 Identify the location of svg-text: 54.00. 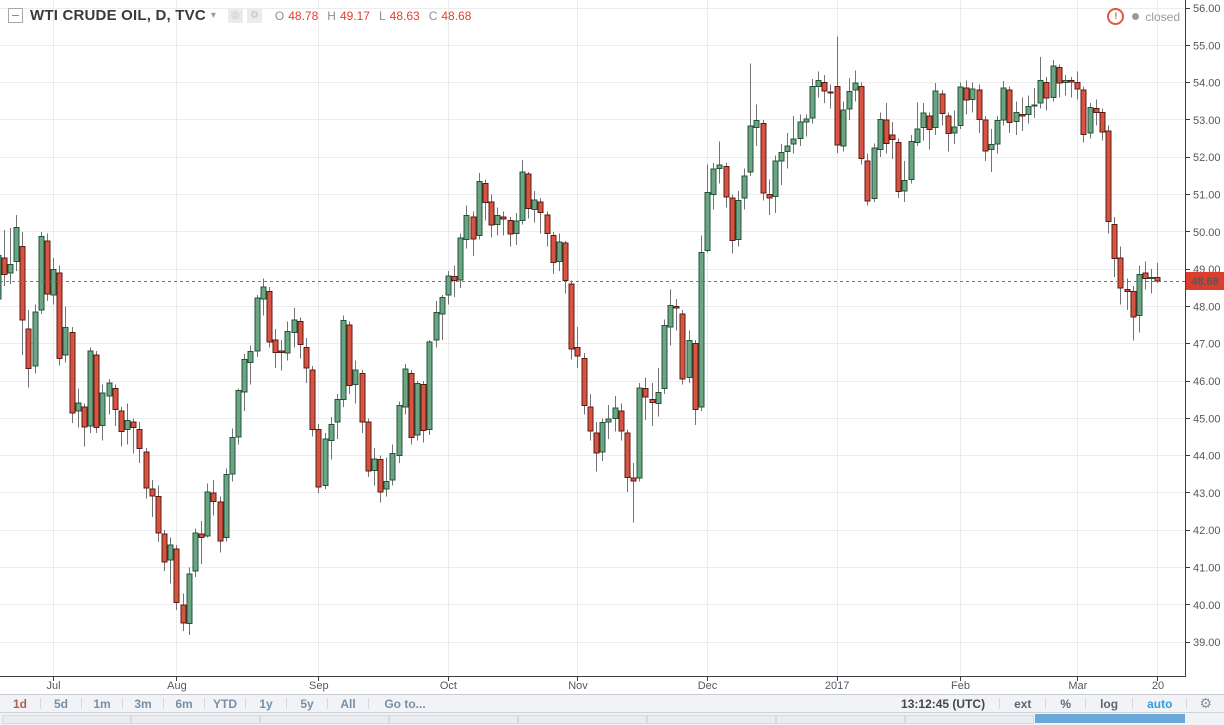
(1207, 84).